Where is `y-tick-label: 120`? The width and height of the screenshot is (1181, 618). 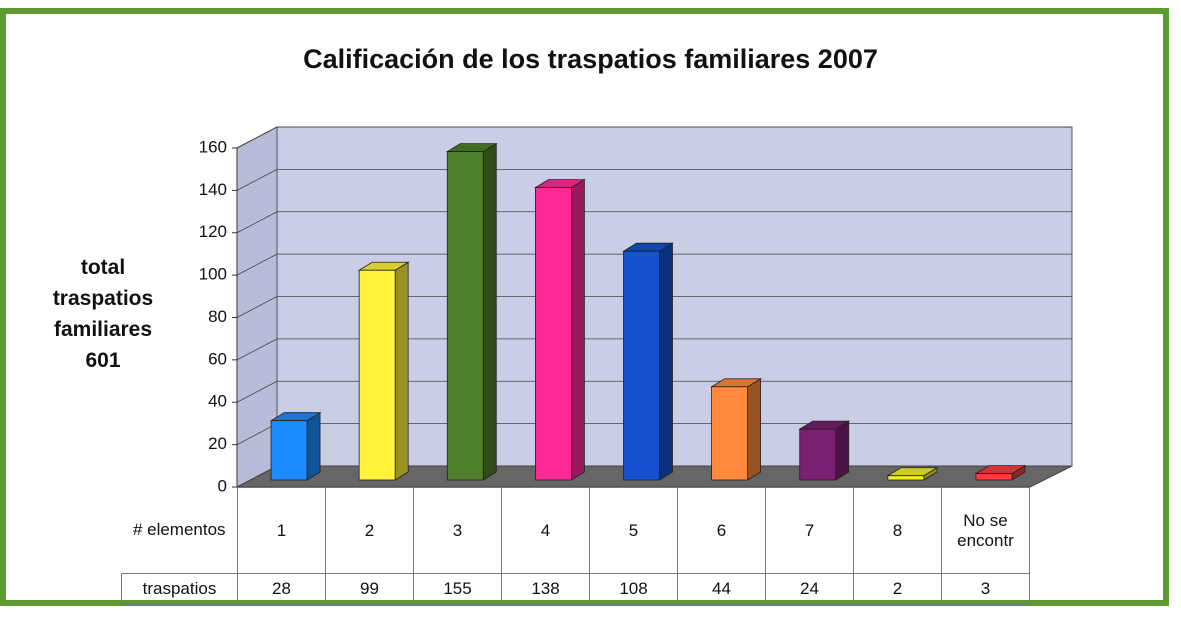
y-tick-label: 120 is located at coordinates (213, 231).